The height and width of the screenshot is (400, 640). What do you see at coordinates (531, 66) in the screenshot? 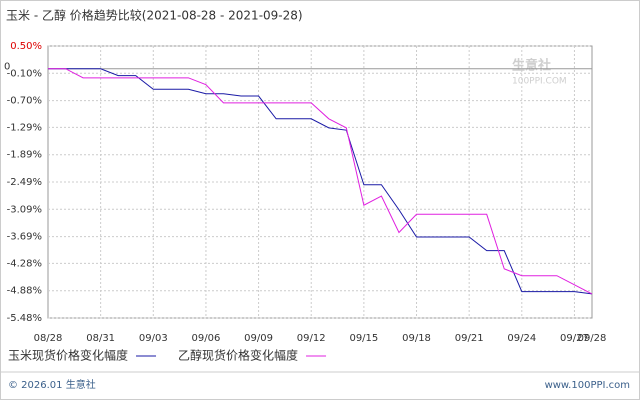
I see `watermark-name: 生意社` at bounding box center [531, 66].